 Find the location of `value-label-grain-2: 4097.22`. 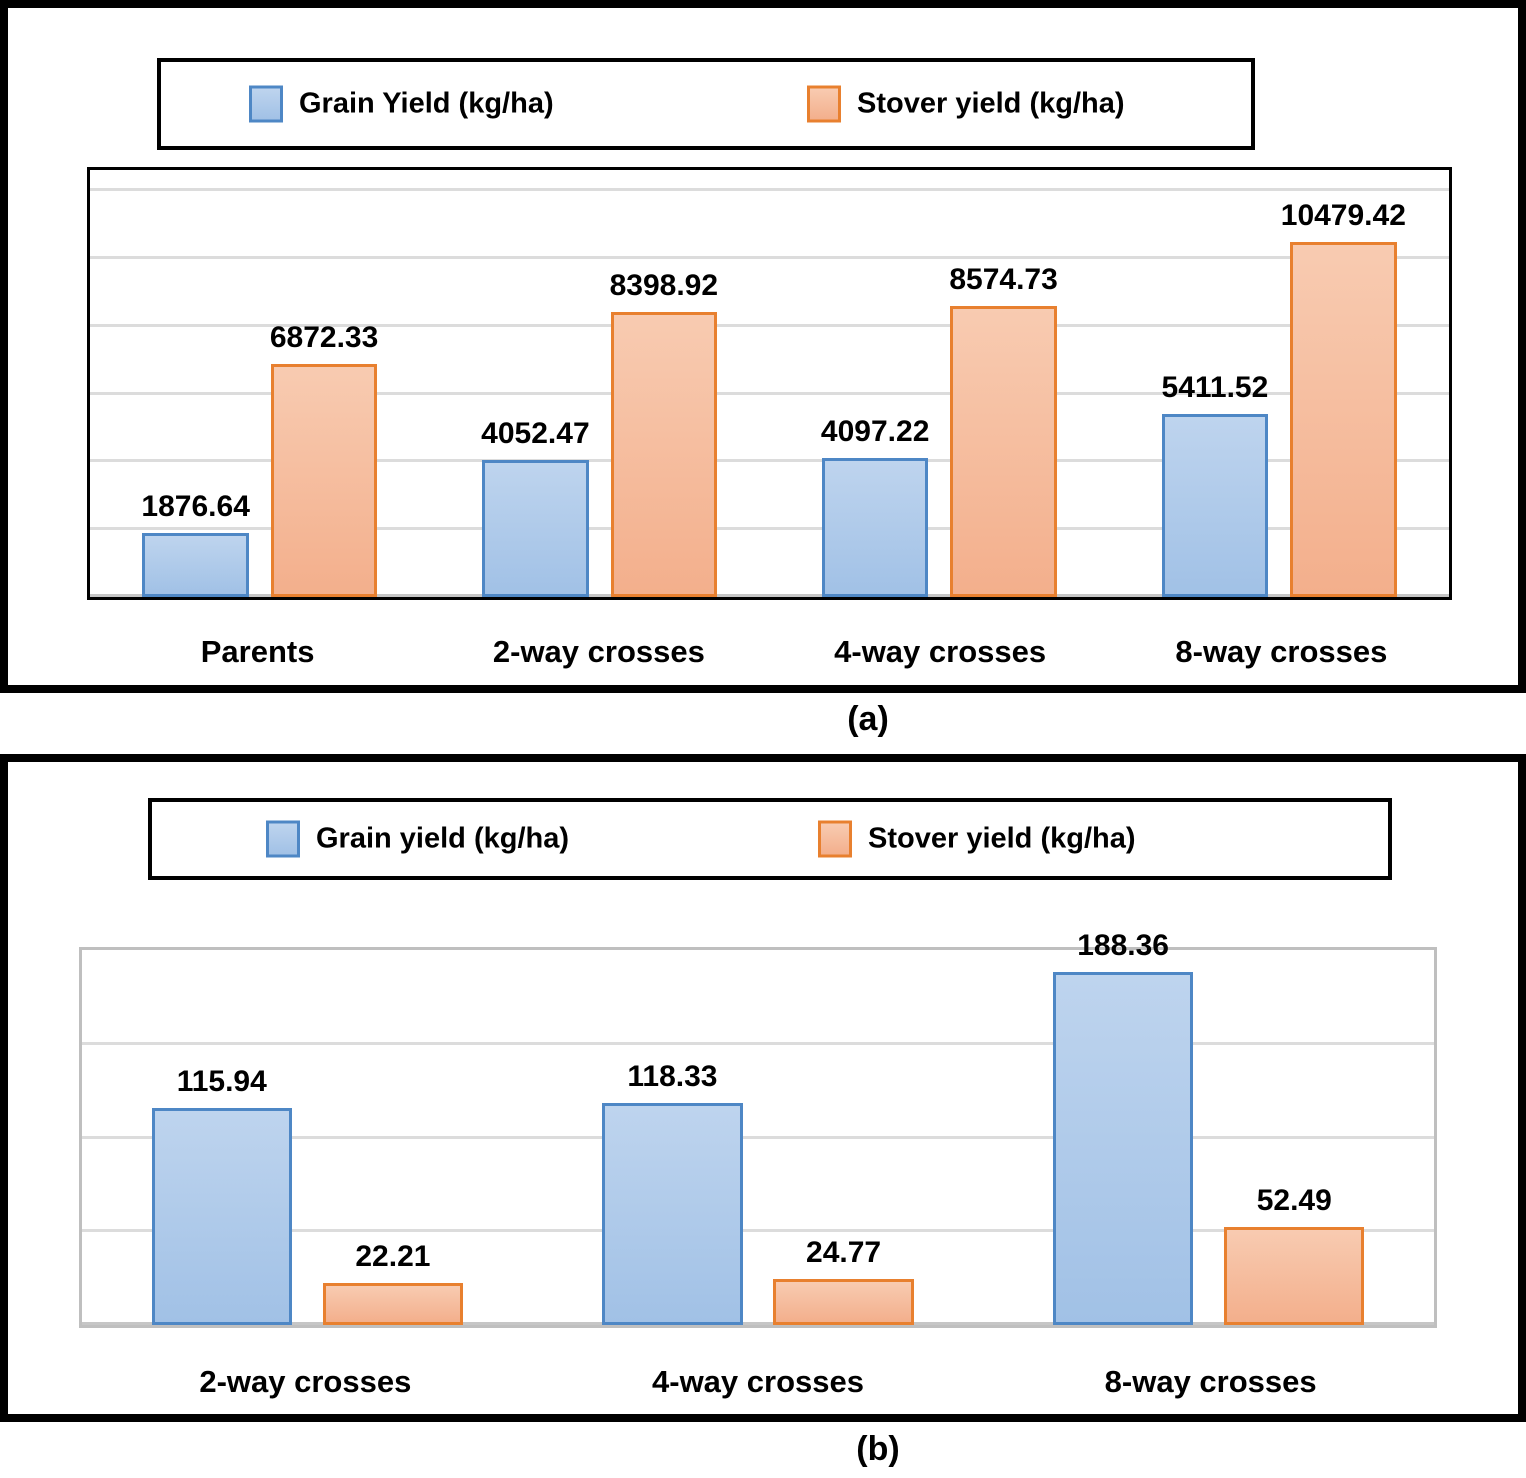

value-label-grain-2: 4097.22 is located at coordinates (875, 432).